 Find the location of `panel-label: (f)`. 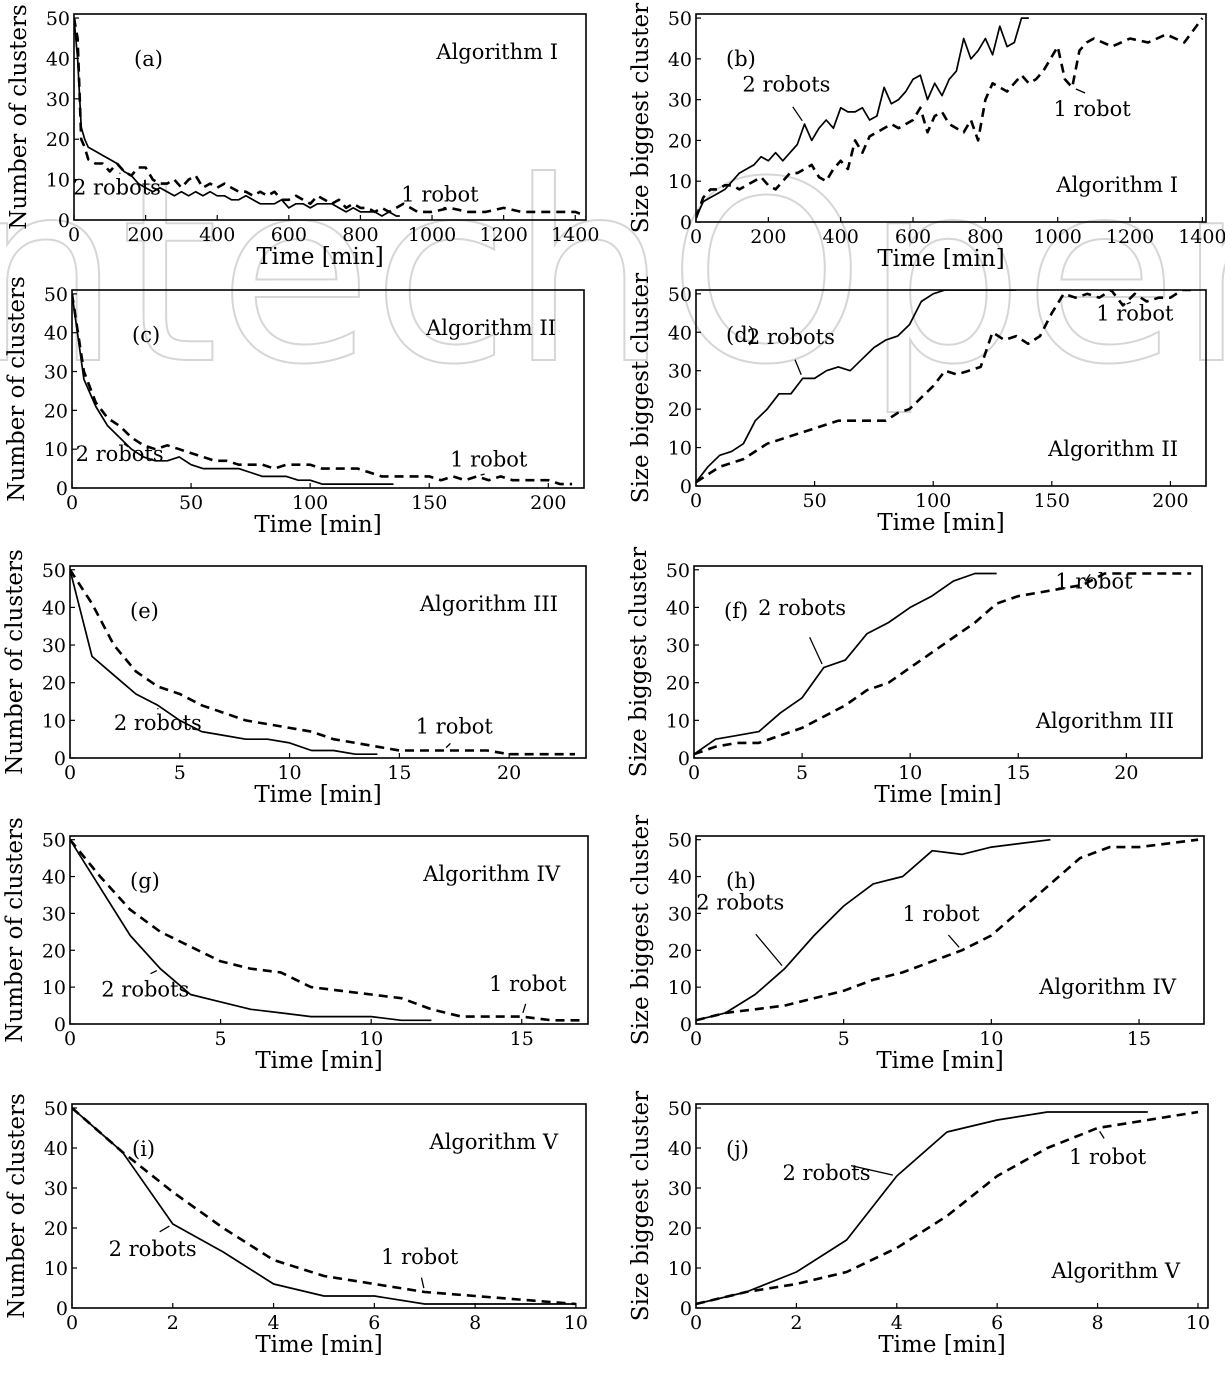

panel-label: (f) is located at coordinates (736, 611).